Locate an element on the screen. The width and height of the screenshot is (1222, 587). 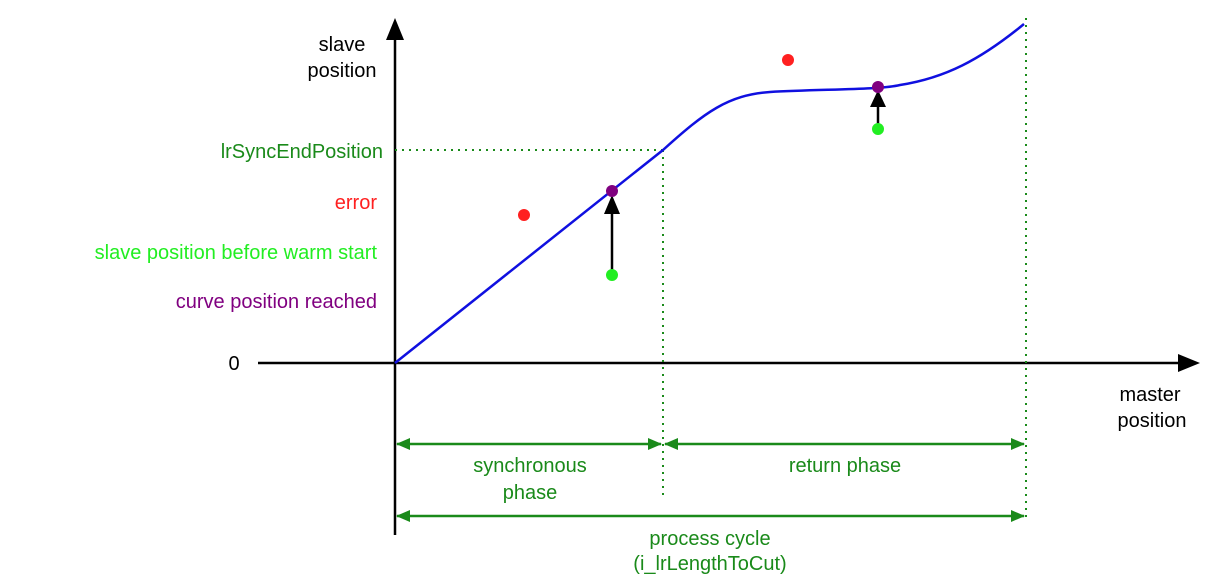
warm-start-arrow-2-head is located at coordinates (878, 98).